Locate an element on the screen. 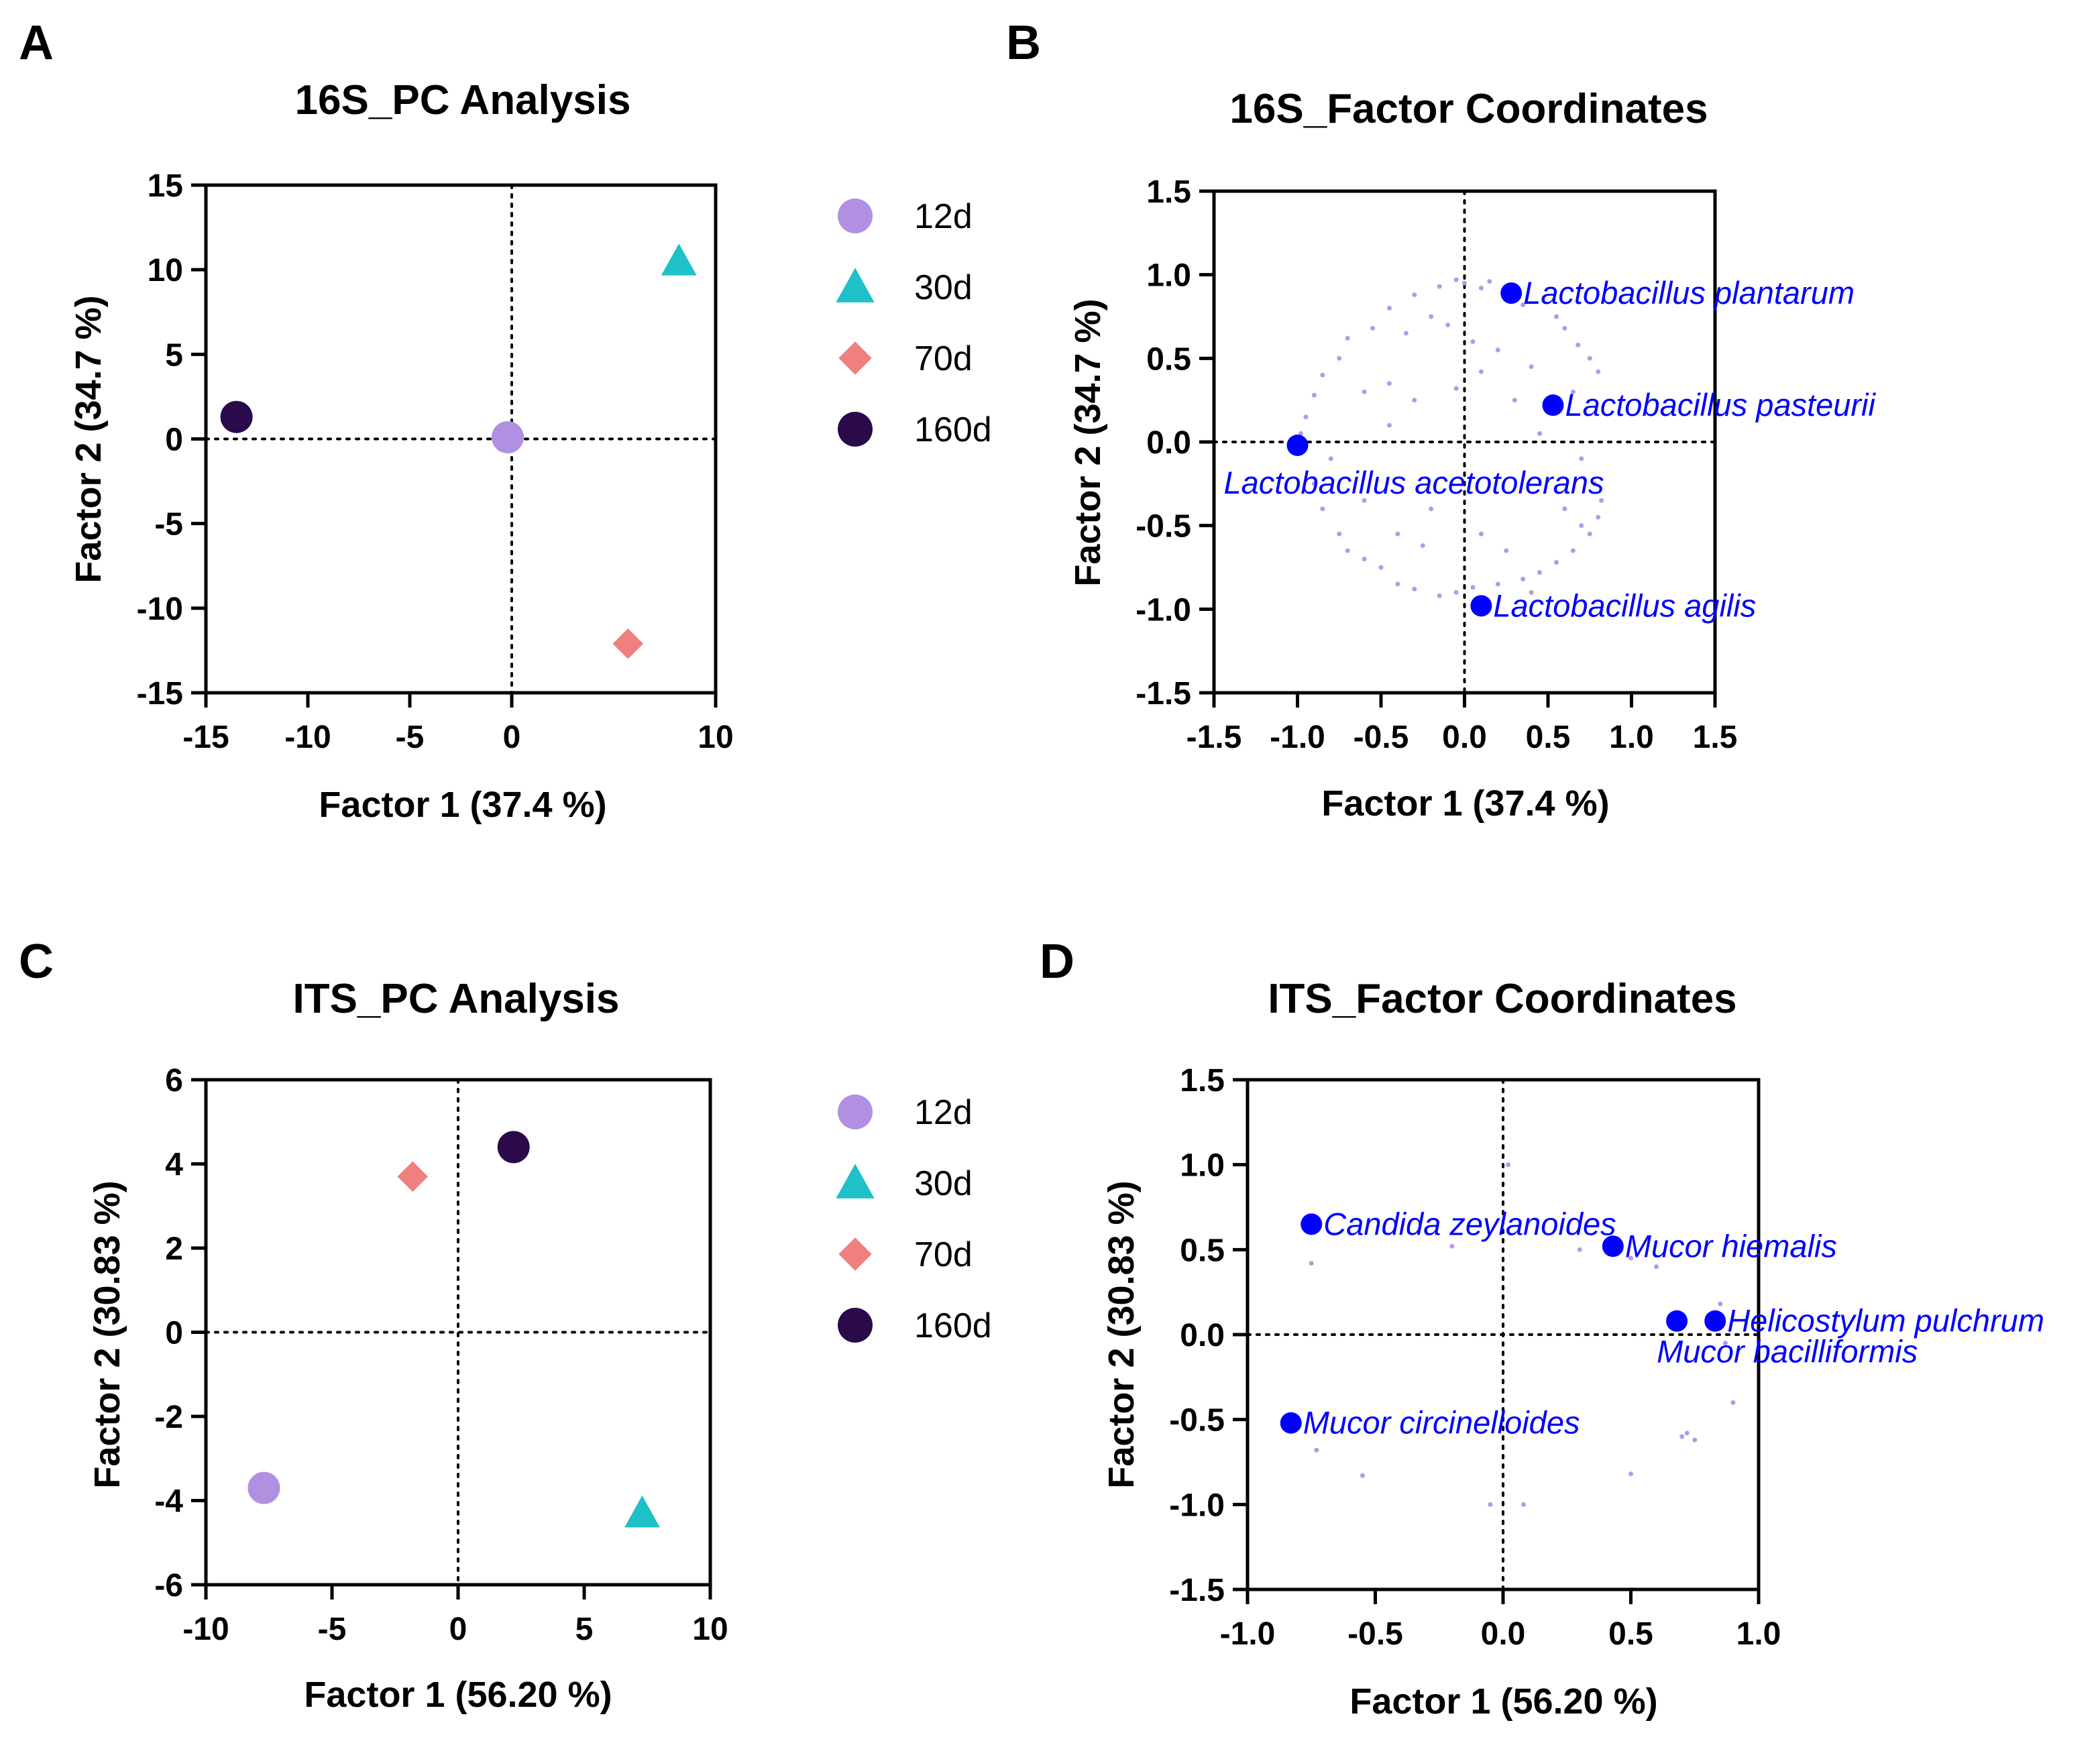 Image resolution: width=2100 pixels, height=1739 pixels. panel-c-zero-lines is located at coordinates (458, 1332).